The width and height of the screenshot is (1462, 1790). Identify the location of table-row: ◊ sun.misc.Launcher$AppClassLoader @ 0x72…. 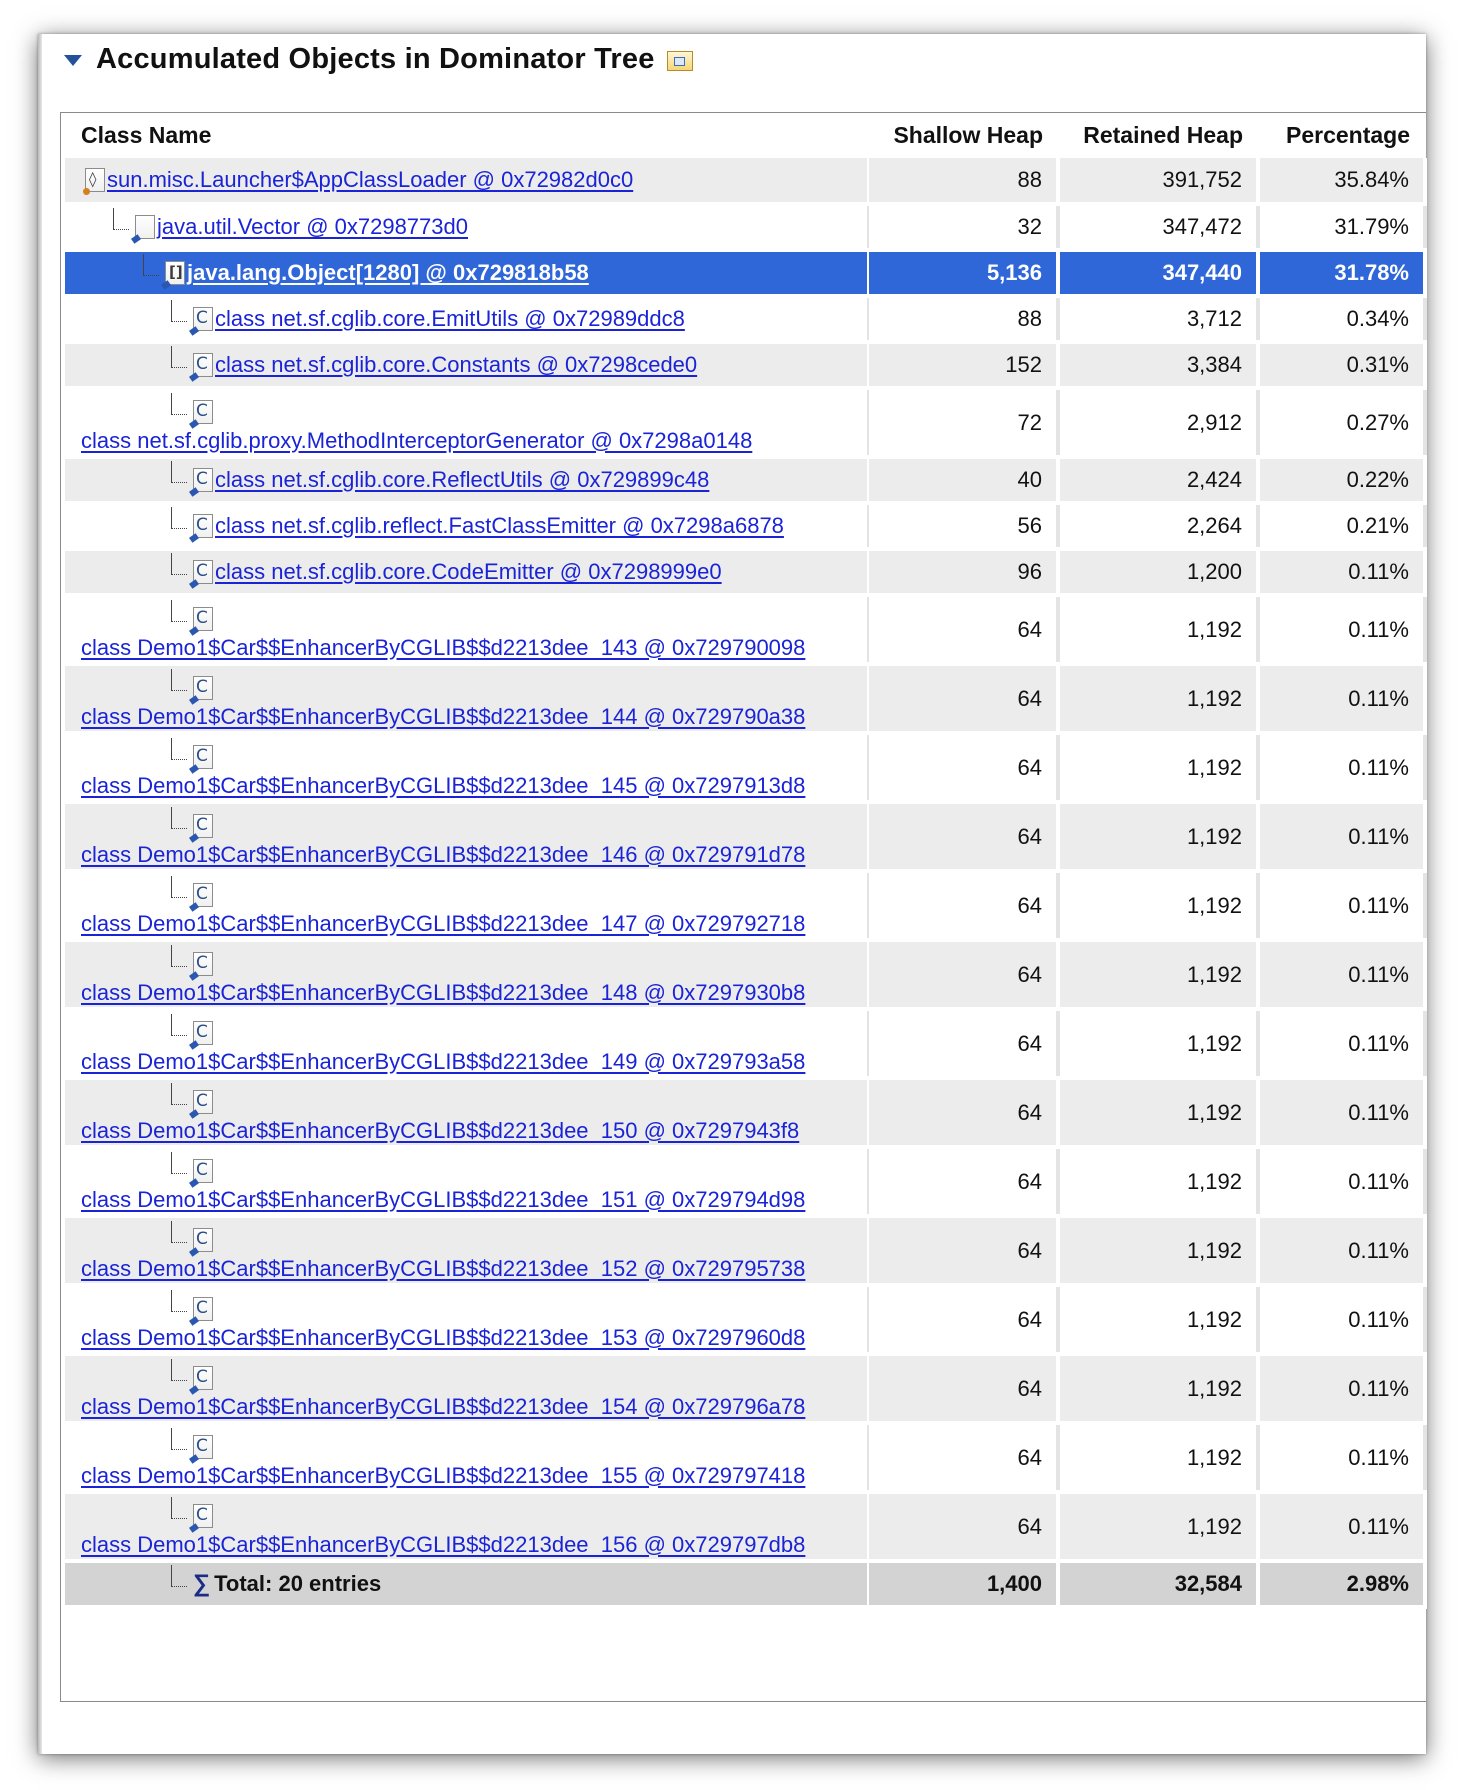
(746, 182).